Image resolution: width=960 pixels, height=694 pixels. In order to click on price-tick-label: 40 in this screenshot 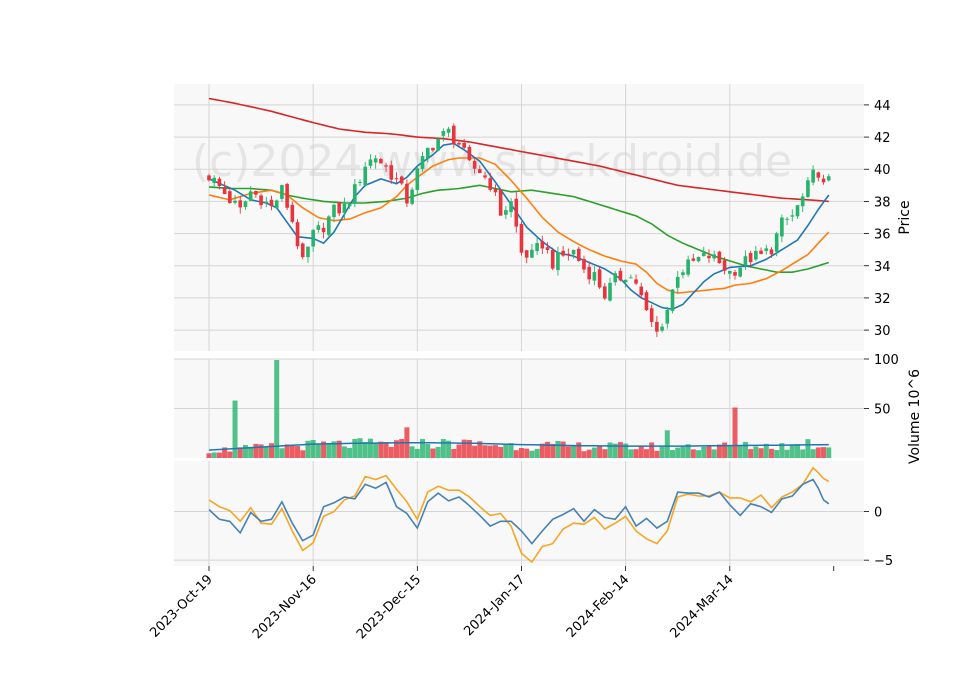, I will do `click(882, 170)`.